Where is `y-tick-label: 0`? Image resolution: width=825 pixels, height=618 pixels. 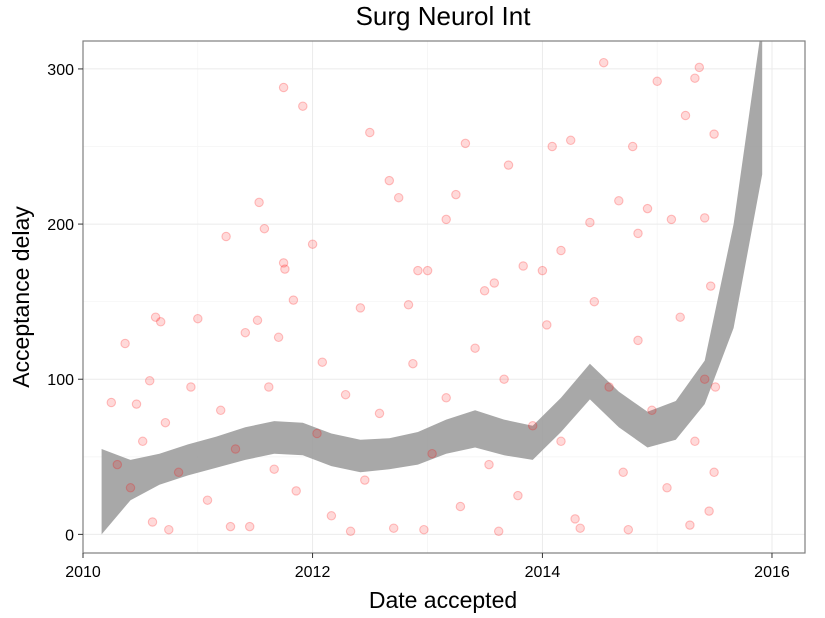
y-tick-label: 0 is located at coordinates (69, 535).